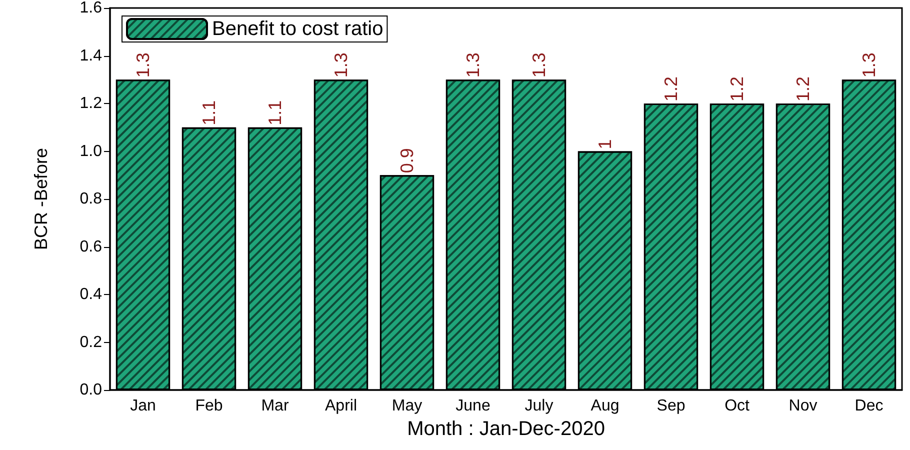  What do you see at coordinates (506, 429) in the screenshot?
I see `x-axis-title: Month : Jan-Dec-2020` at bounding box center [506, 429].